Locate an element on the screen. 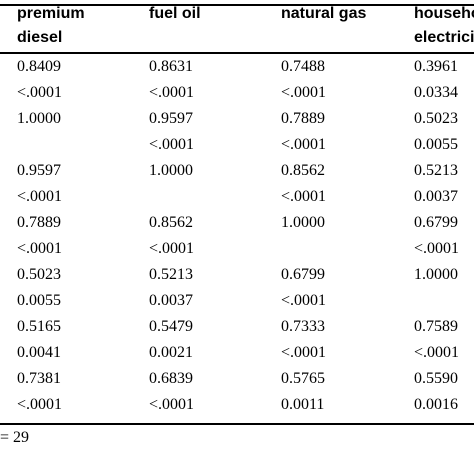 The height and width of the screenshot is (474, 474). table-cell: 0.0041 is located at coordinates (39, 352).